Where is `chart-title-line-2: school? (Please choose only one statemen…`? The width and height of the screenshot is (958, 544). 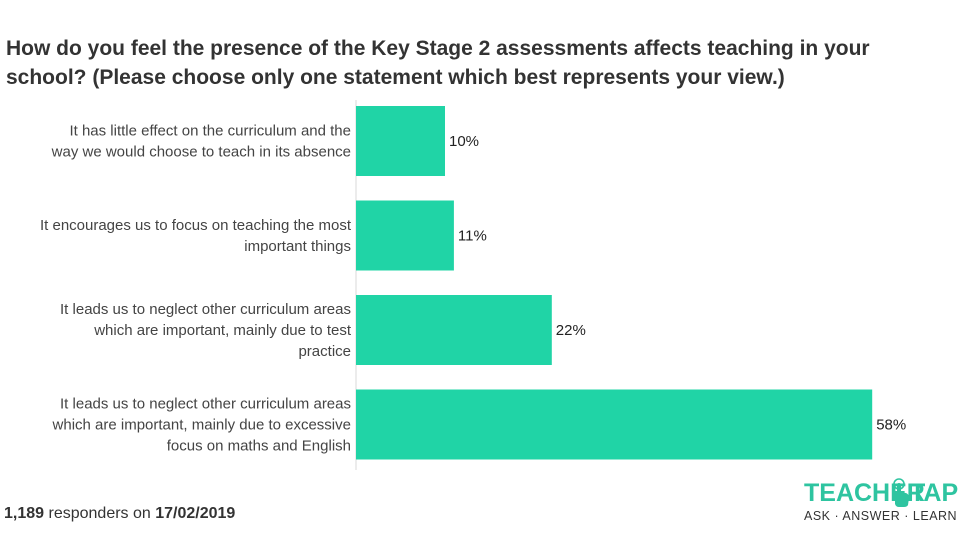
chart-title-line-2: school? (Please choose only one statemen… is located at coordinates (395, 77).